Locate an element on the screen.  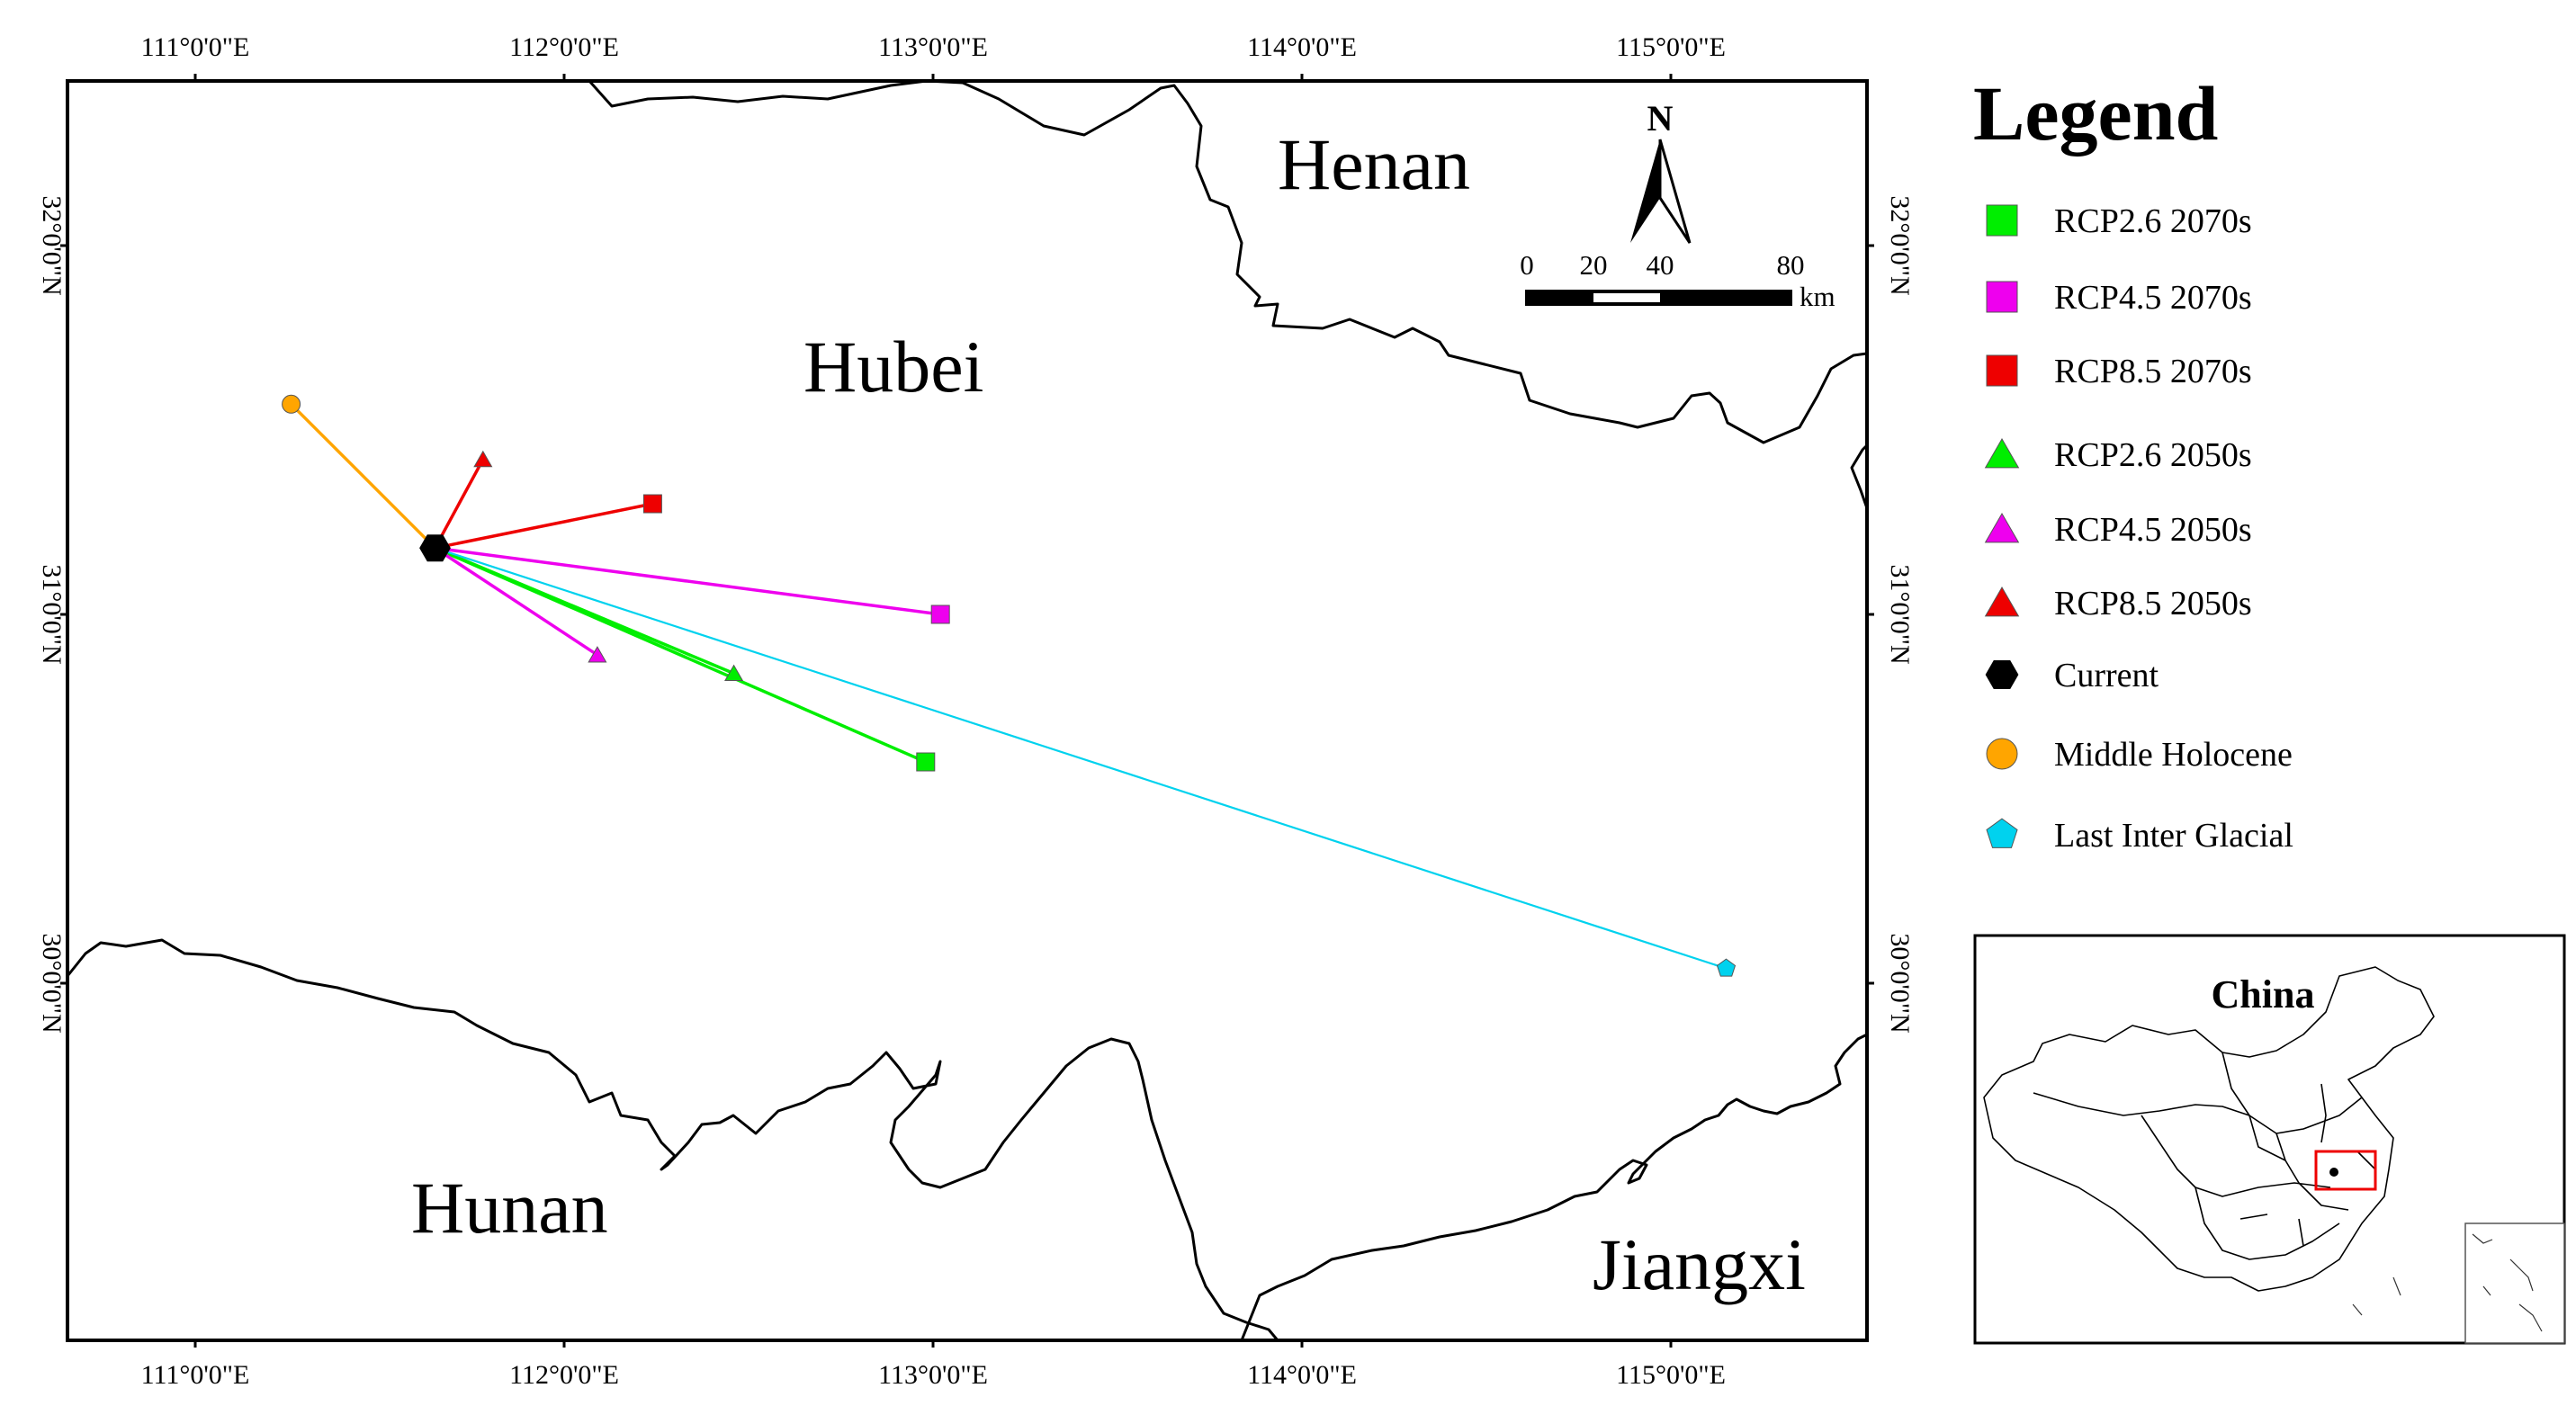
legend-label: Middle Holocene is located at coordinates (2174, 755).